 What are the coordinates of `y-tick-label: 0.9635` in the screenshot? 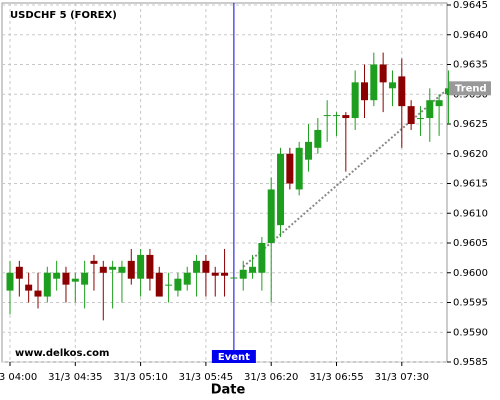 It's located at (470, 65).